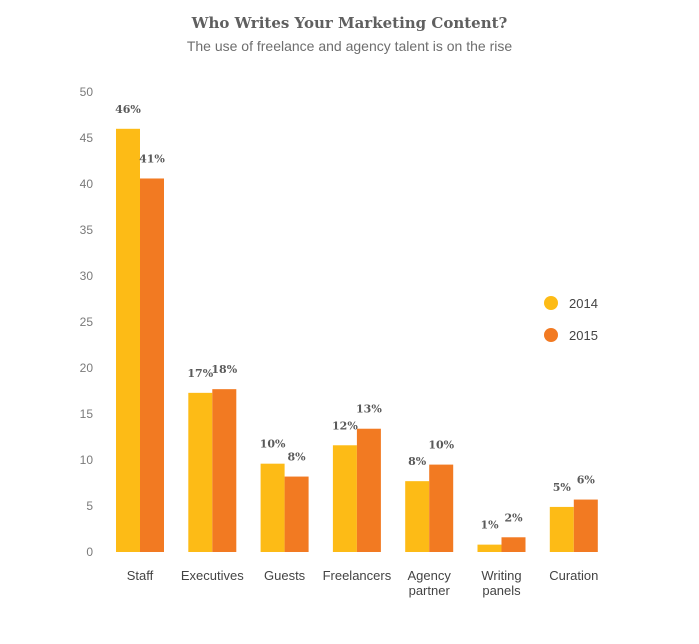 This screenshot has height=644, width=699. Describe the element at coordinates (501, 583) in the screenshot. I see `x-category-label: Writing panels` at that location.